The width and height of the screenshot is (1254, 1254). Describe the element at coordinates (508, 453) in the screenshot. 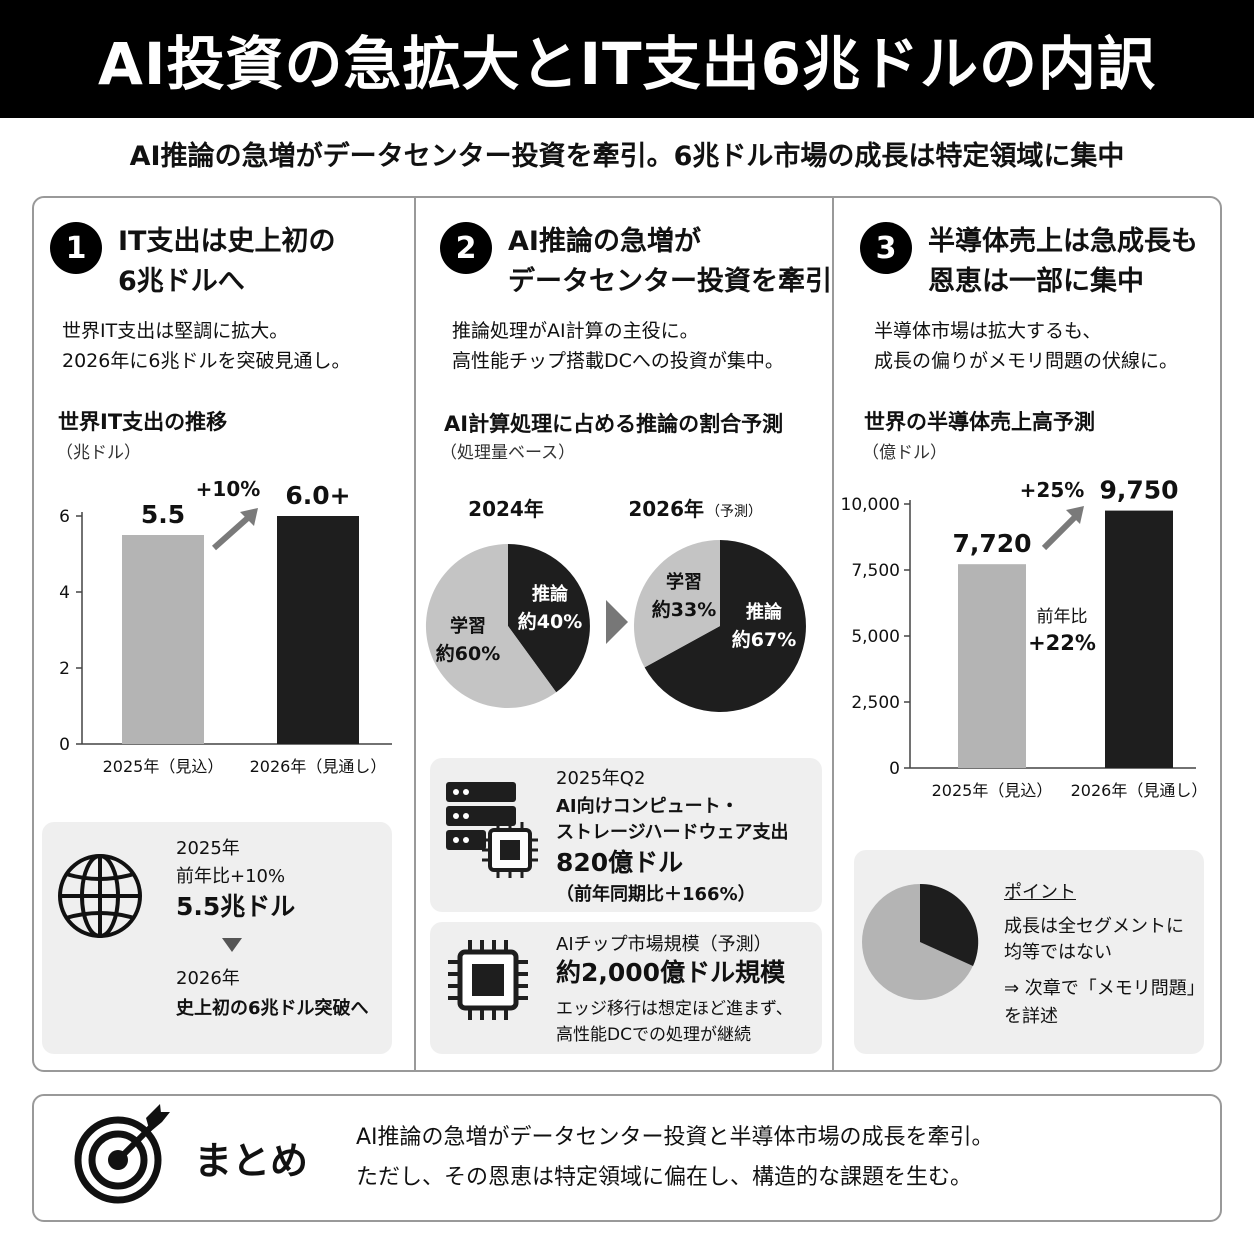

I see `panel2-chart-unit: （処理量ベース）` at that location.